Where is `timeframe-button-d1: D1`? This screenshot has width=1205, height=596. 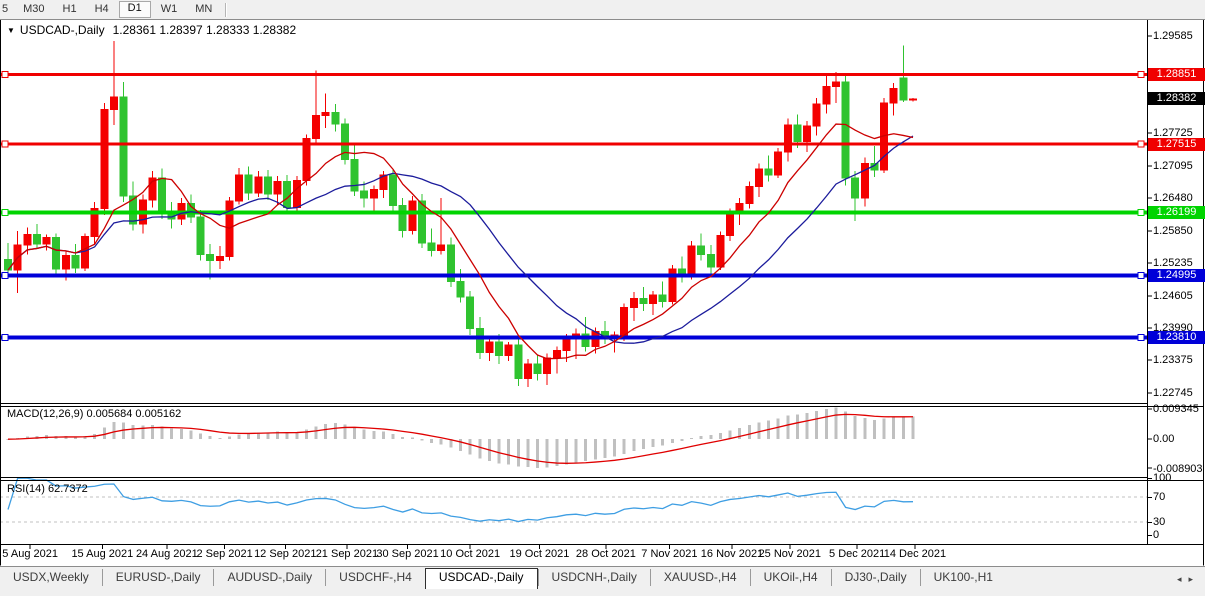 timeframe-button-d1: D1 is located at coordinates (134, 9).